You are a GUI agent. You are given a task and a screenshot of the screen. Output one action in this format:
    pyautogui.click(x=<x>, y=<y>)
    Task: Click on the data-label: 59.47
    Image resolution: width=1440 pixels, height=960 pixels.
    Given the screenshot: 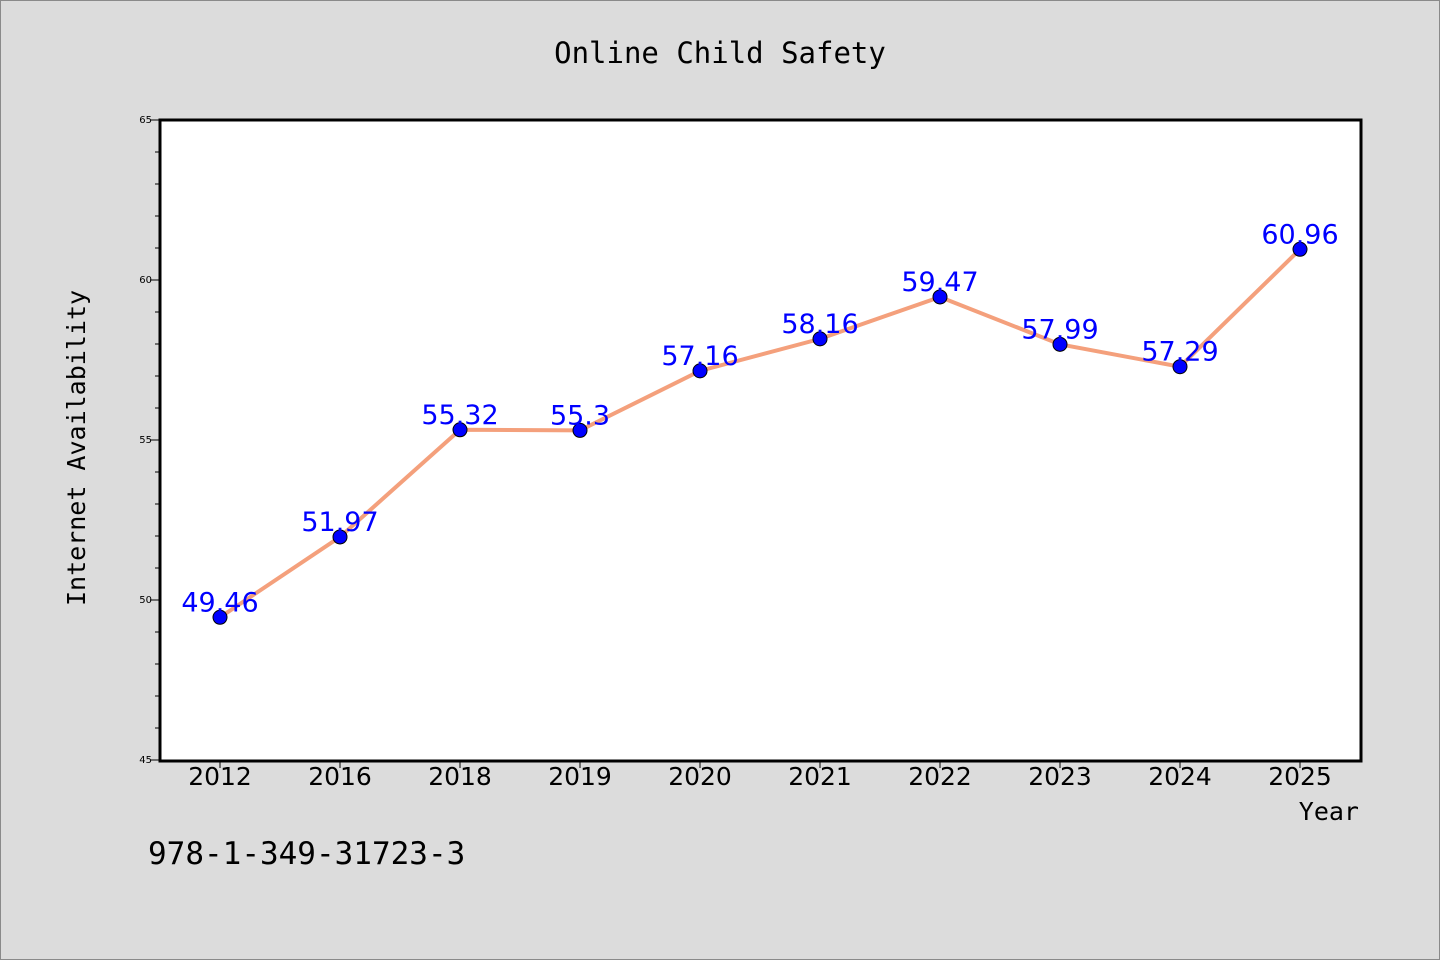 What is the action you would take?
    pyautogui.click(x=939, y=282)
    